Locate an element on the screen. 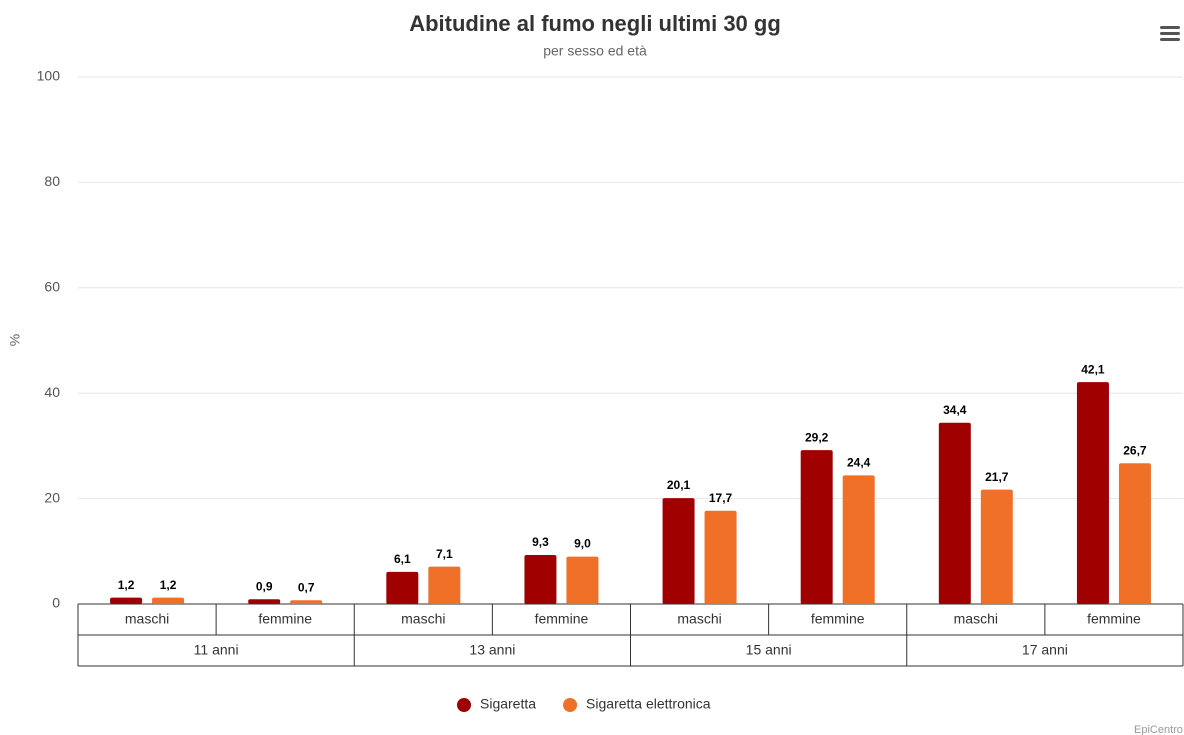 Image resolution: width=1184 pixels, height=735 pixels. value-label: 9,3 is located at coordinates (540, 542).